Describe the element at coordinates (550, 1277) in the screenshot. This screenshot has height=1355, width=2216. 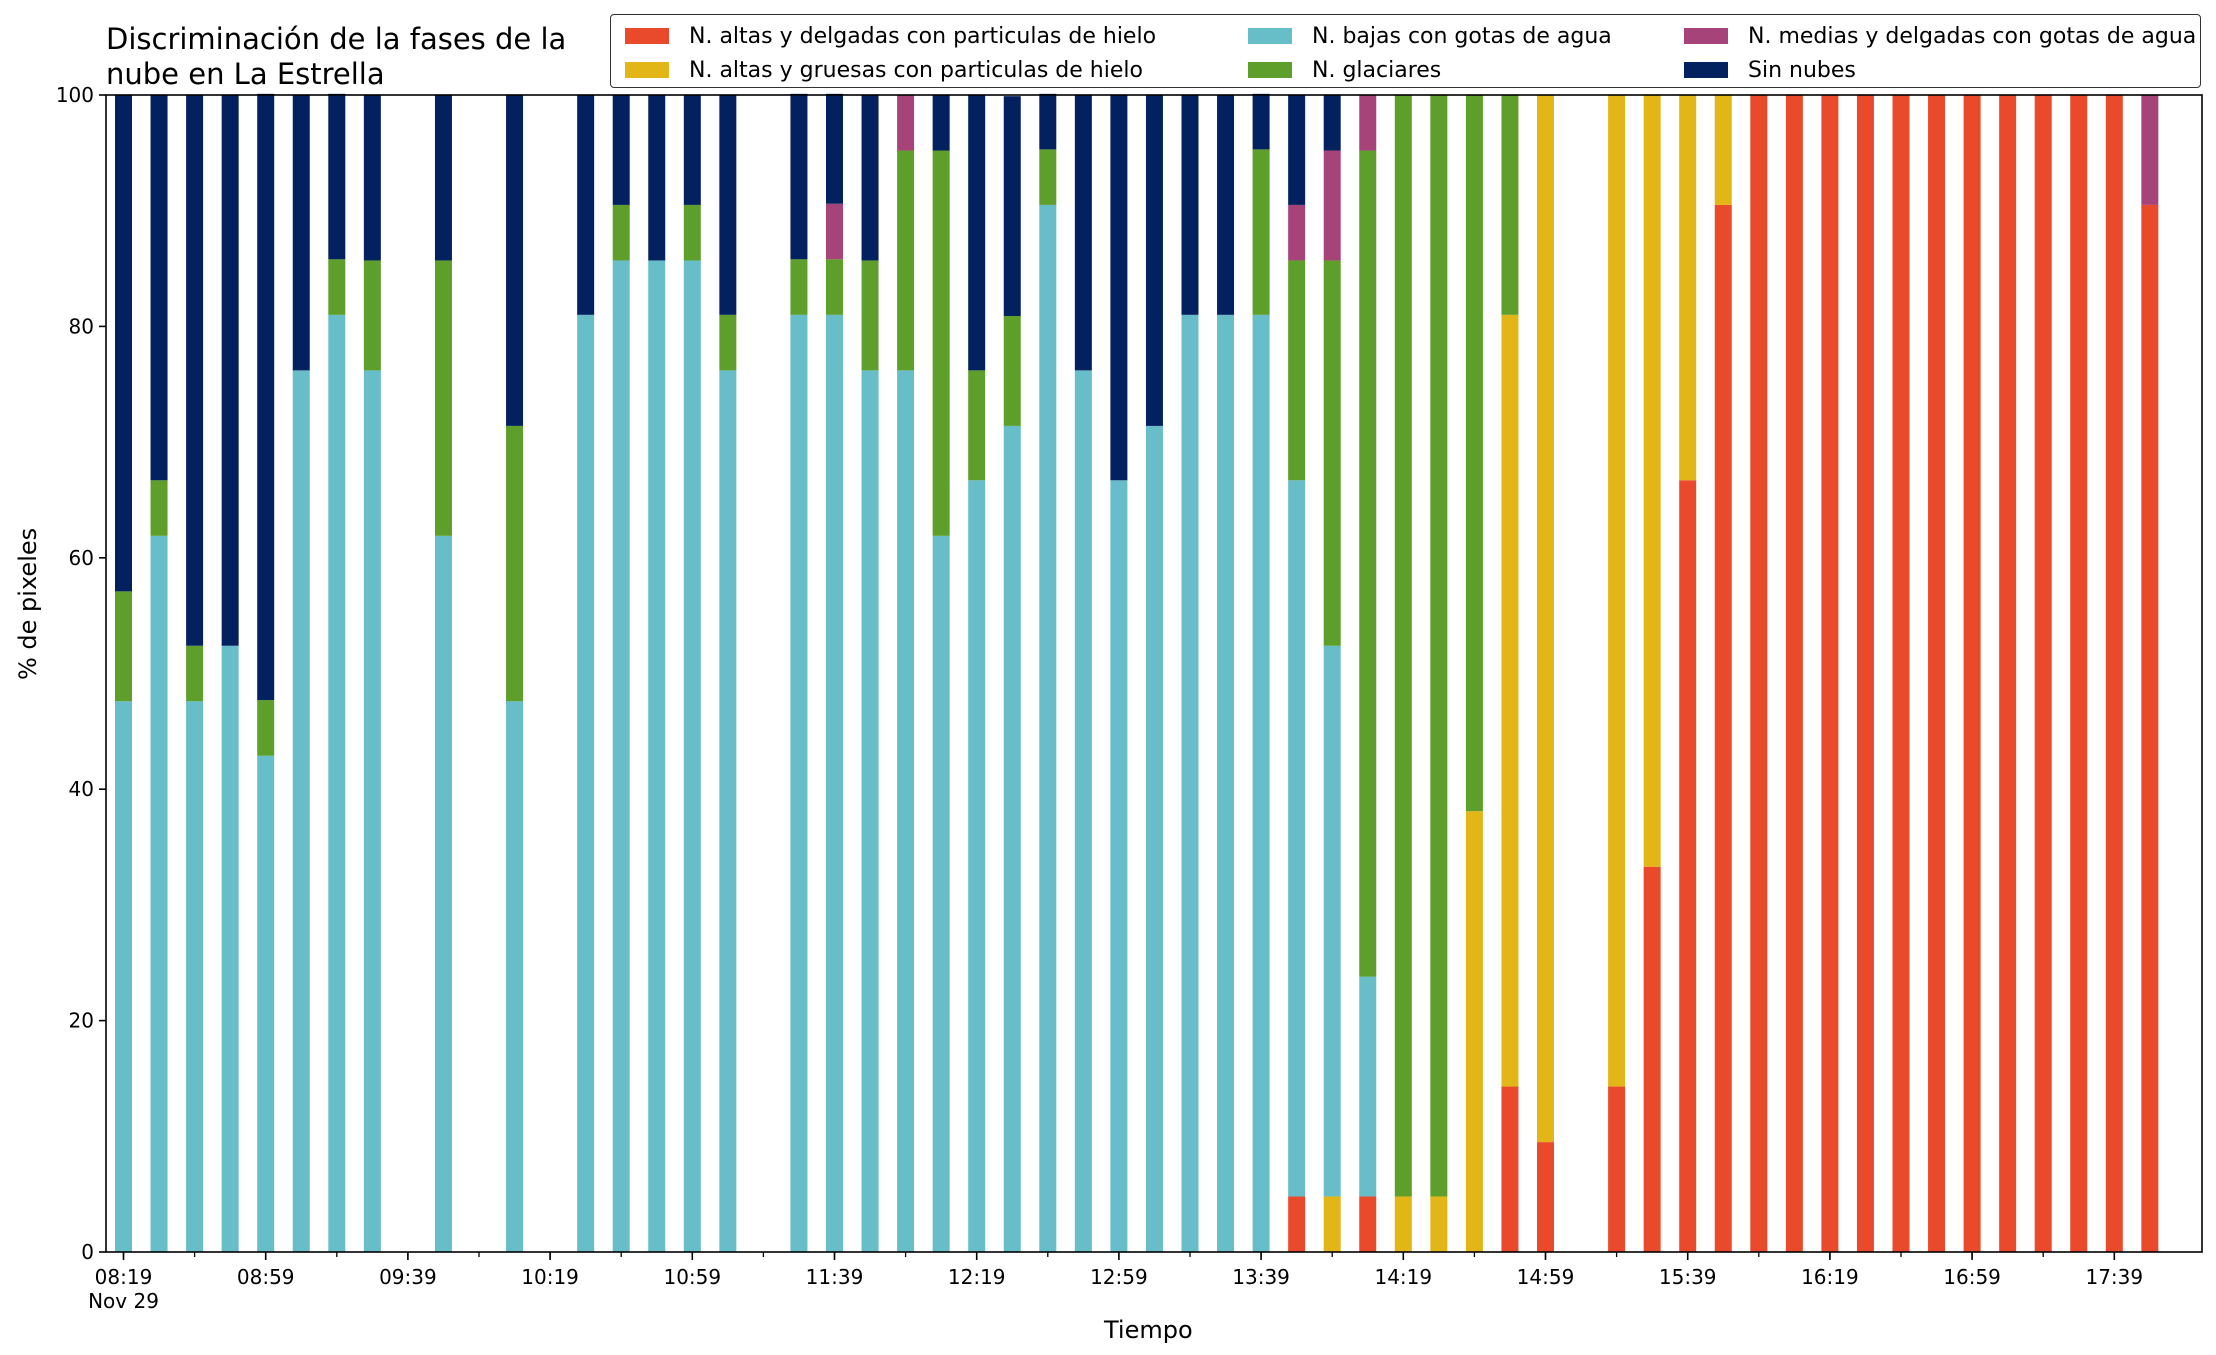
I see `x-tick-label: 10:19` at that location.